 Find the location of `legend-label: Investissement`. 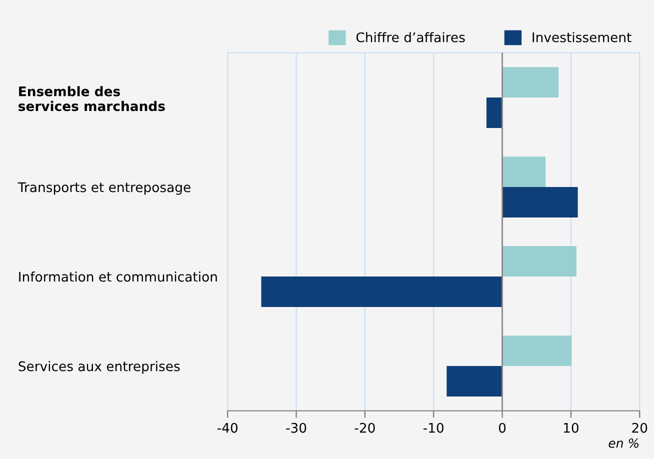

legend-label: Investissement is located at coordinates (582, 37).